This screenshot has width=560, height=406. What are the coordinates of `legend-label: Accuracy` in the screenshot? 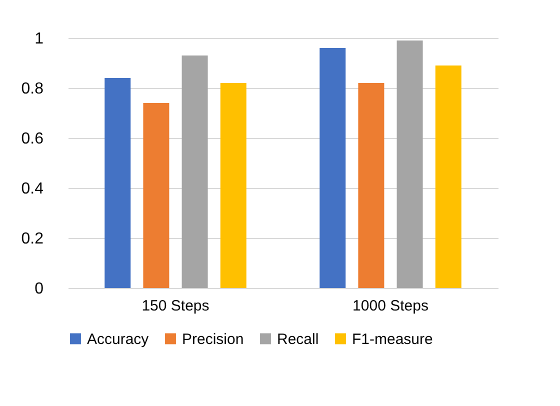 It's located at (118, 339).